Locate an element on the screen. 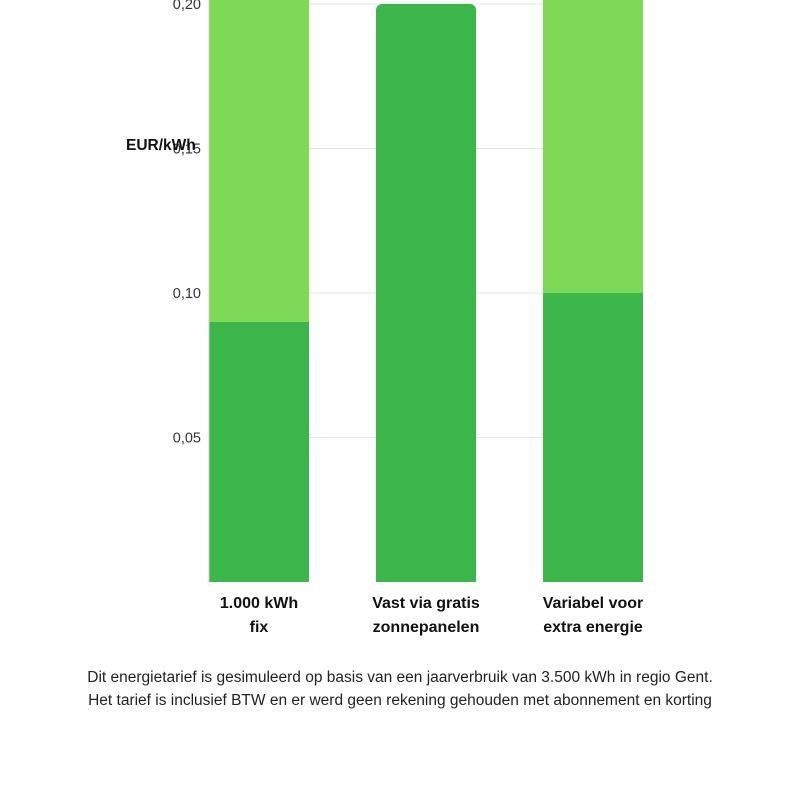 The height and width of the screenshot is (800, 800). category-label: 1.000 kWh is located at coordinates (259, 603).